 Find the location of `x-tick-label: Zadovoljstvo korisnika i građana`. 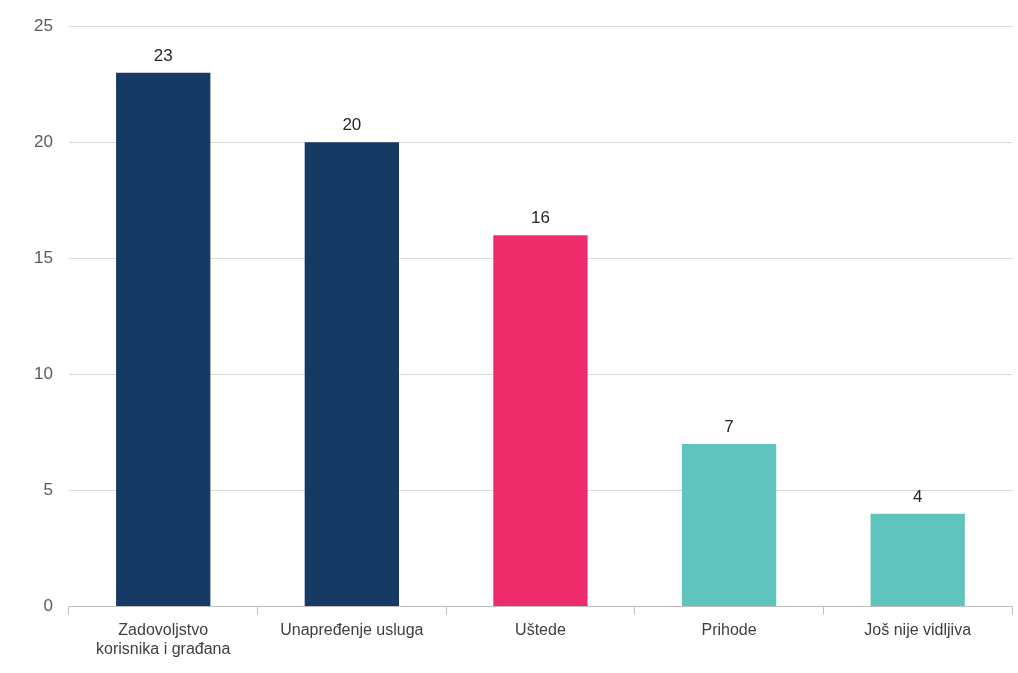

x-tick-label: Zadovoljstvo korisnika i građana is located at coordinates (163, 638).